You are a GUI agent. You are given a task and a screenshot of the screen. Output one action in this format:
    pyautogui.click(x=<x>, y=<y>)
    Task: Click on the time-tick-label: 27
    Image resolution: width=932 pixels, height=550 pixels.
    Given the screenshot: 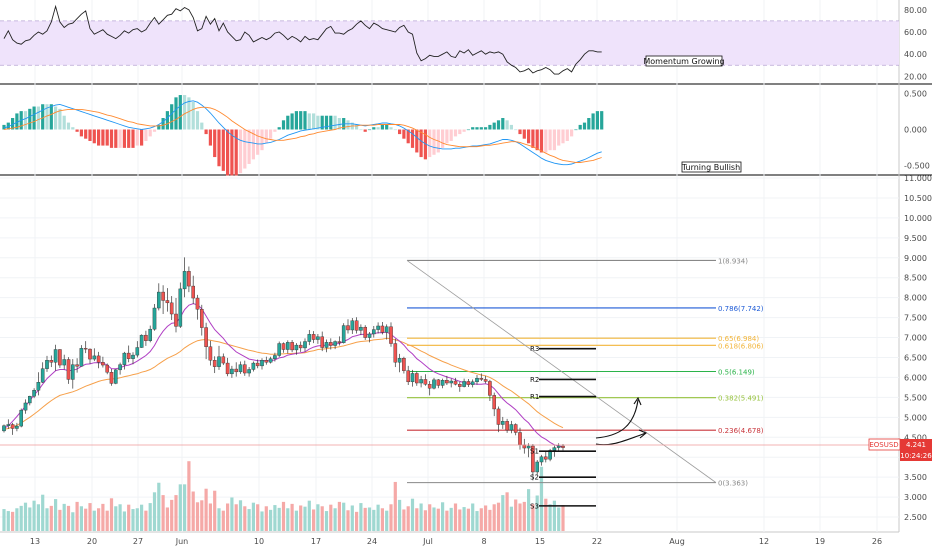 What is the action you would take?
    pyautogui.click(x=138, y=541)
    